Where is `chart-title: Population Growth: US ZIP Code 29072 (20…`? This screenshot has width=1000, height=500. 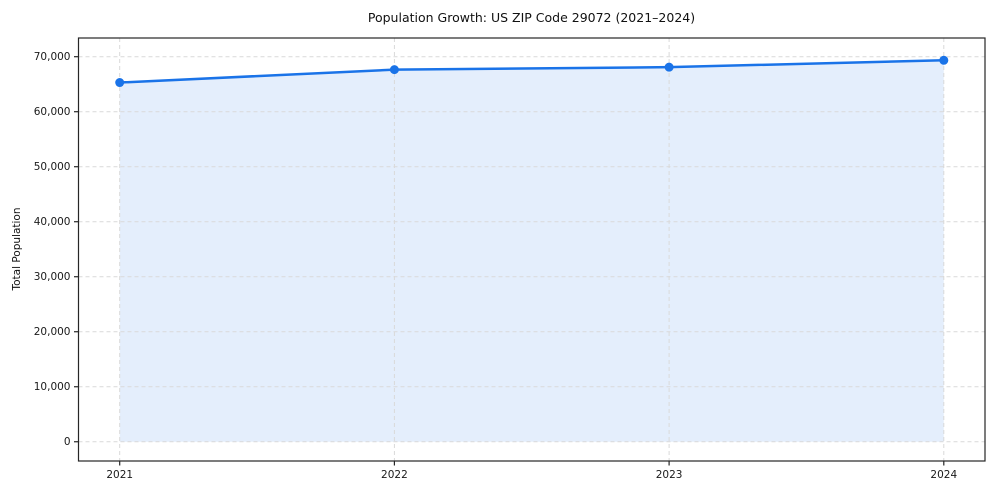 chart-title: Population Growth: US ZIP Code 29072 (20… is located at coordinates (531, 17).